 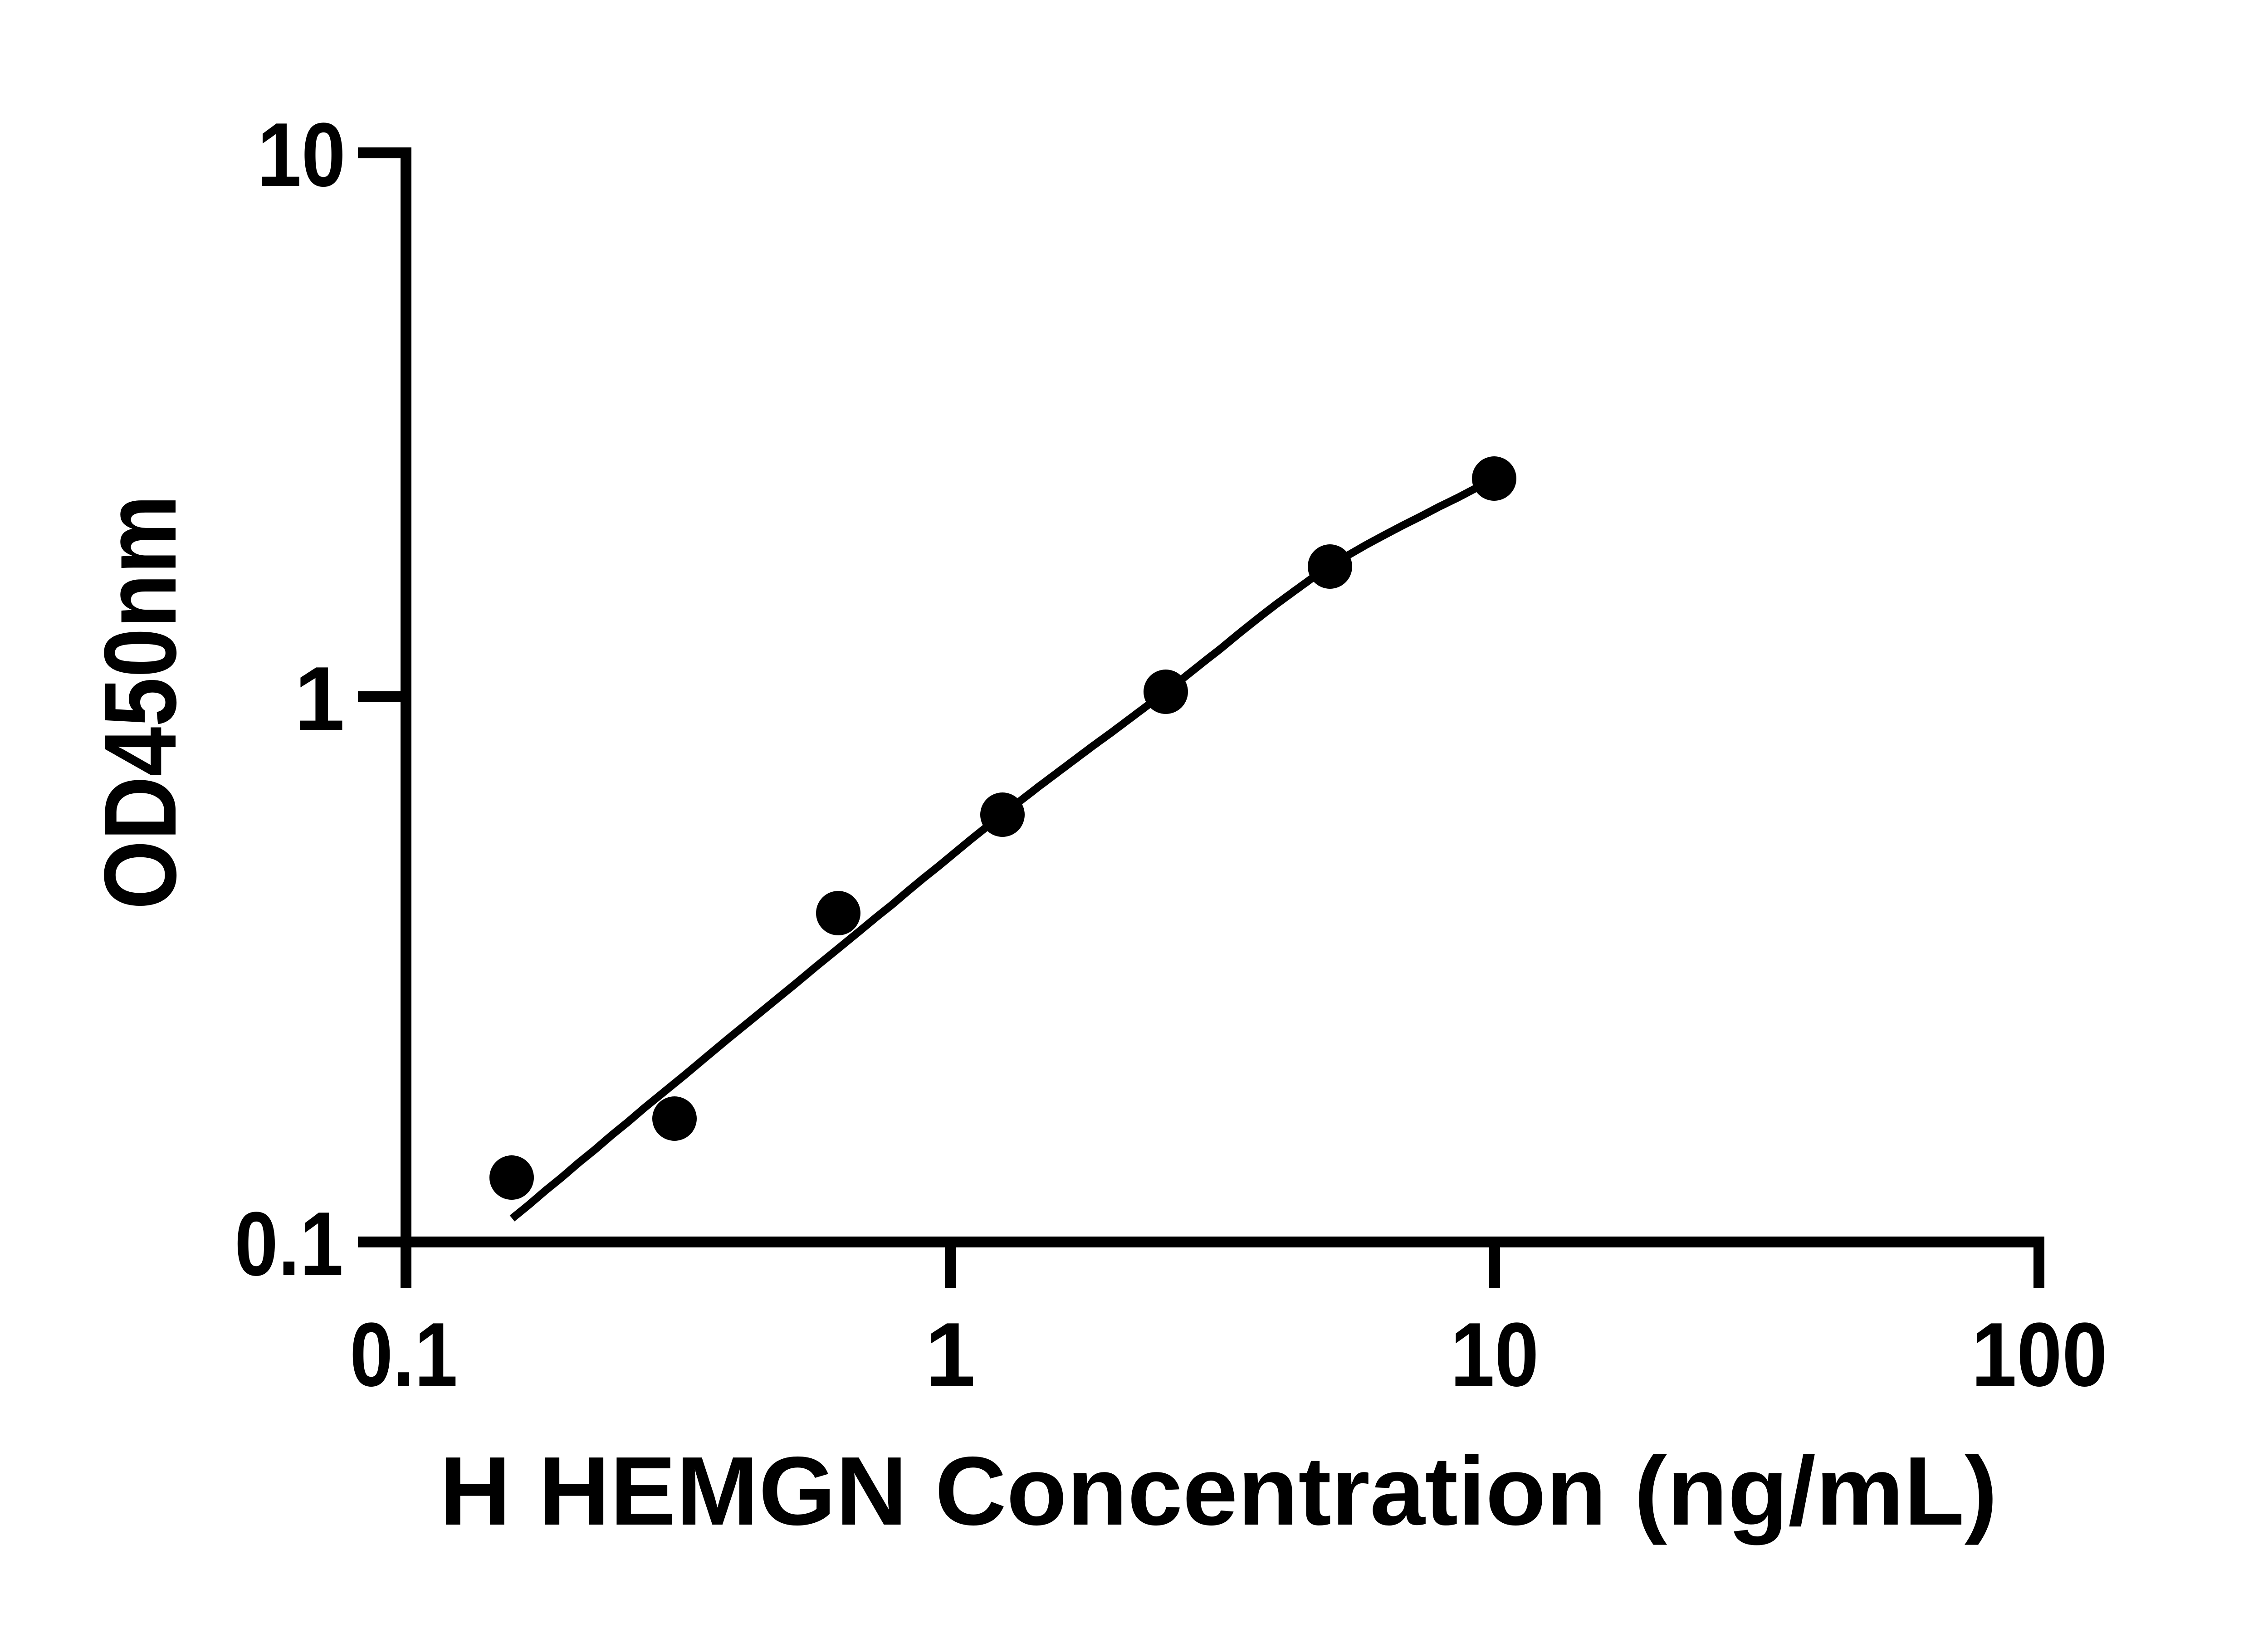 I want to click on svg-text: OD450nm, so click(x=140, y=702).